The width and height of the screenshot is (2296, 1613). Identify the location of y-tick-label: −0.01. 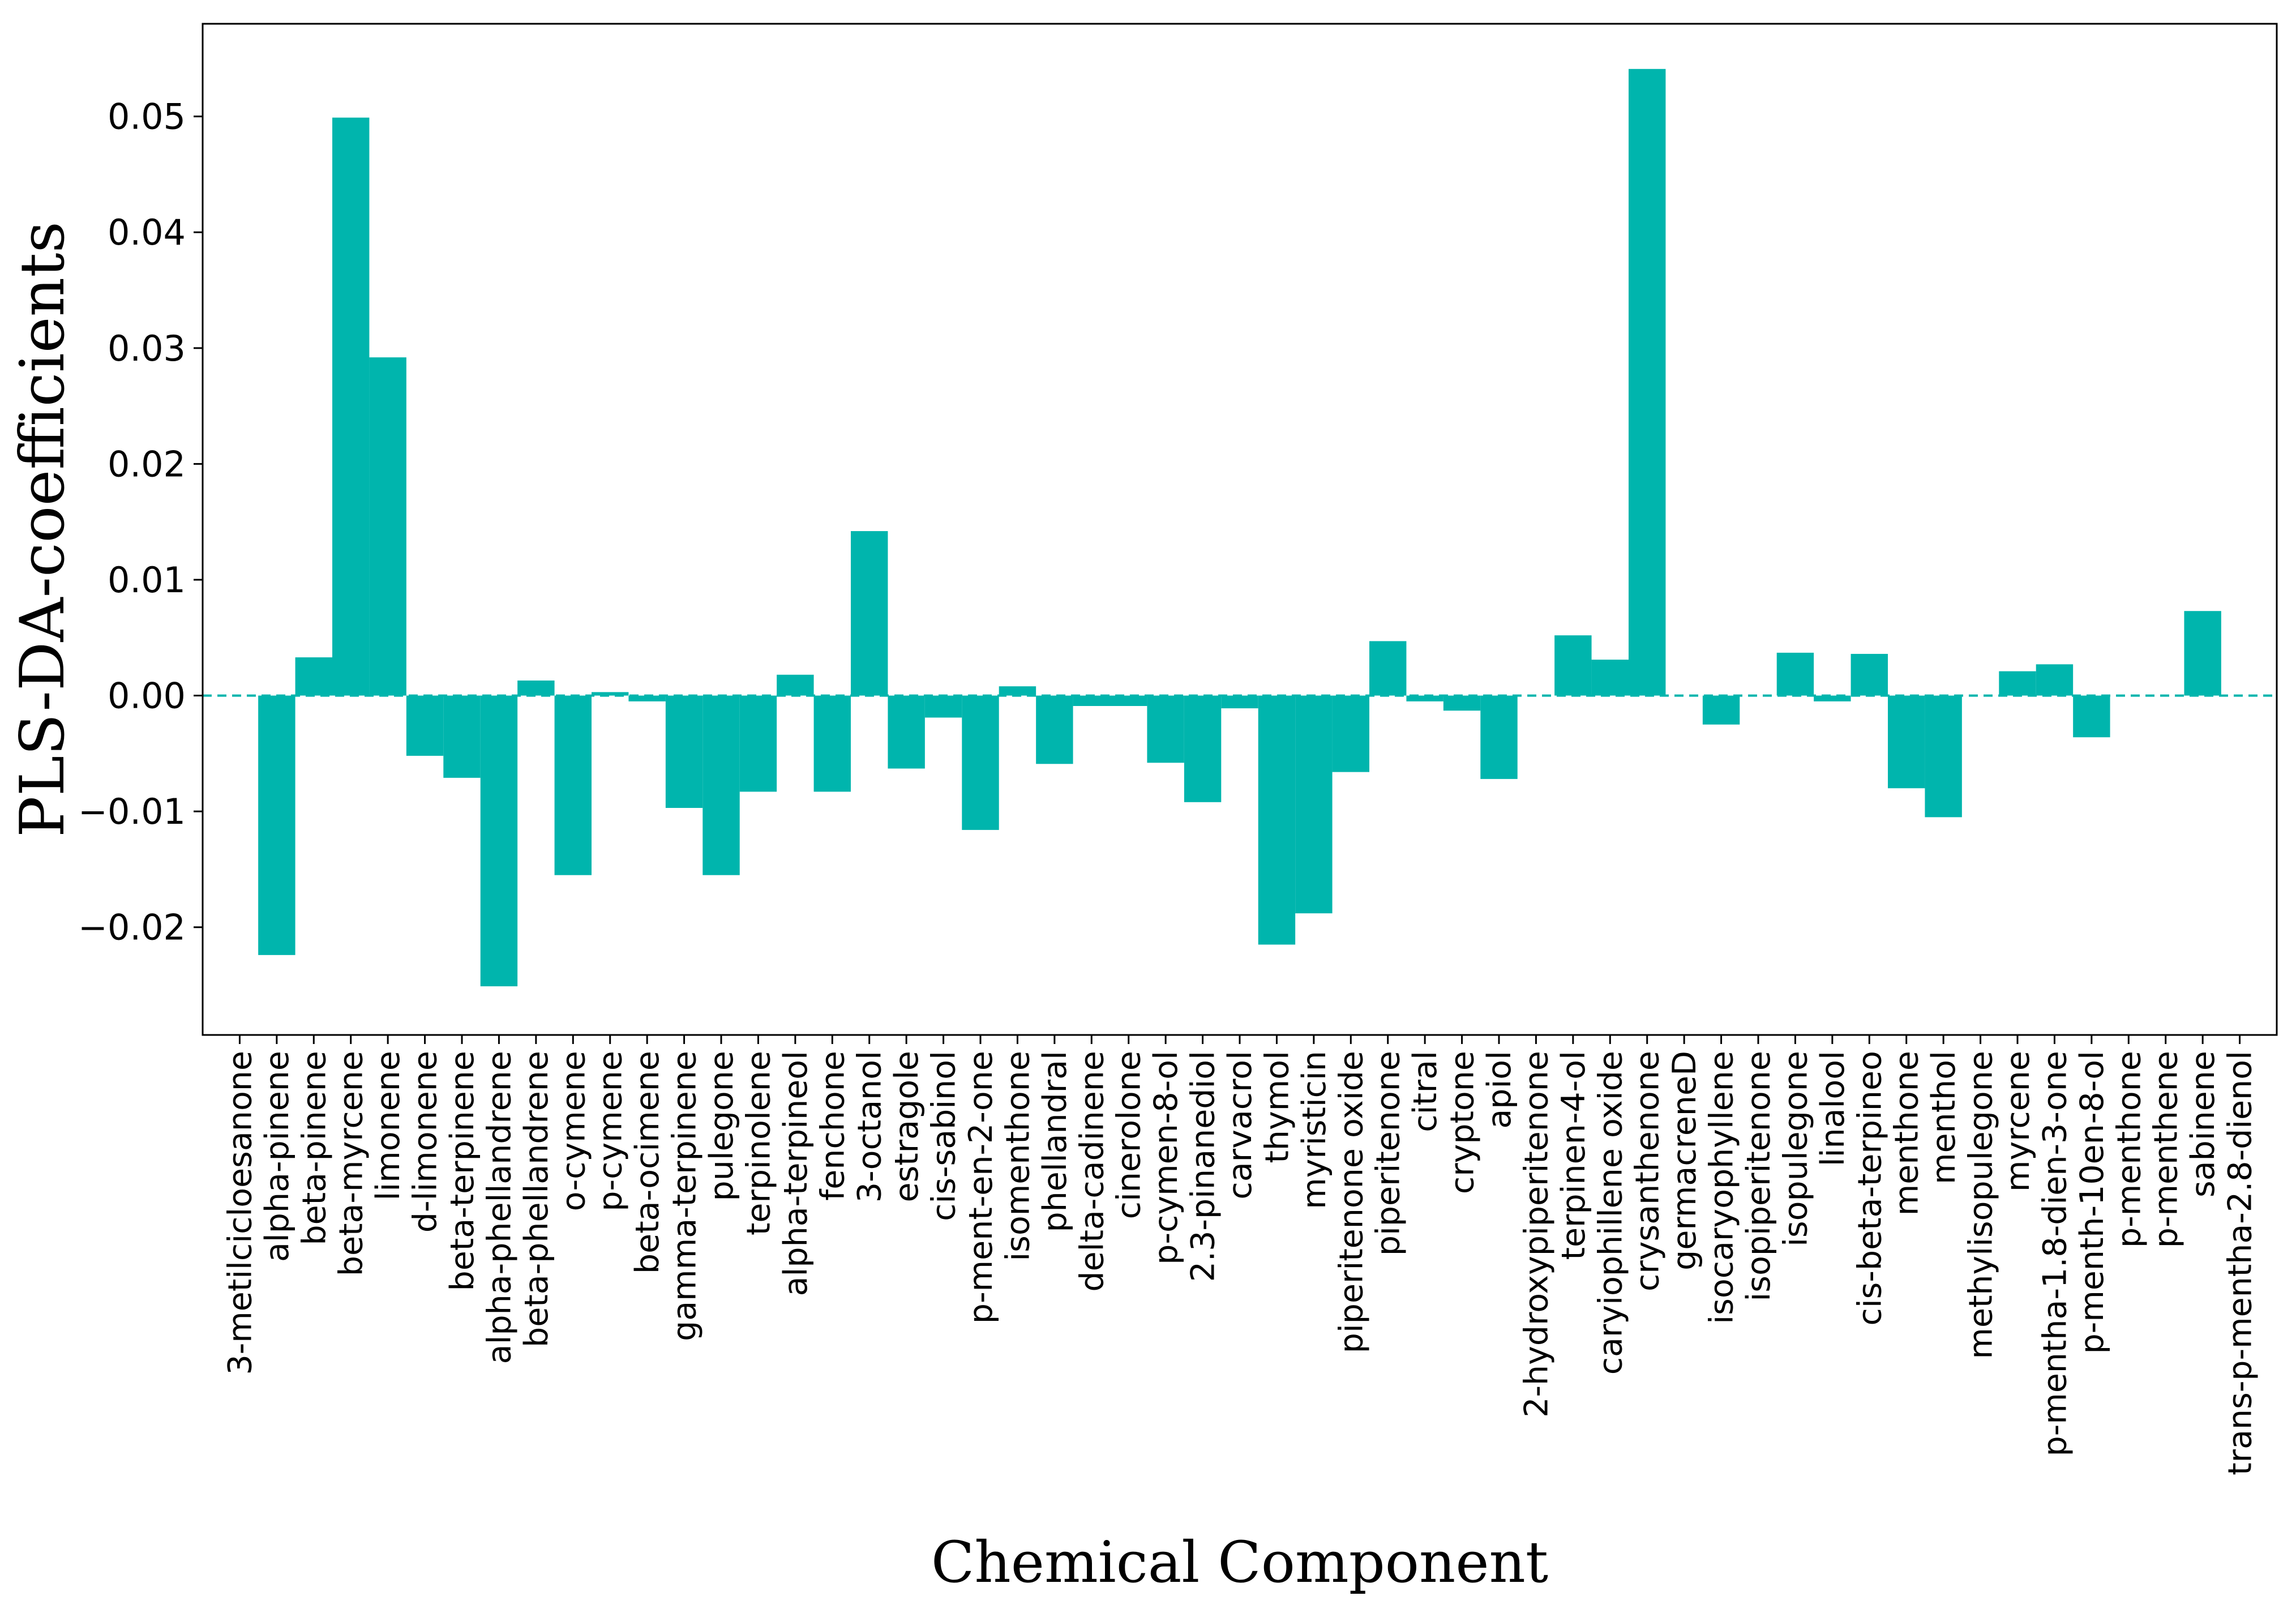
(132, 811).